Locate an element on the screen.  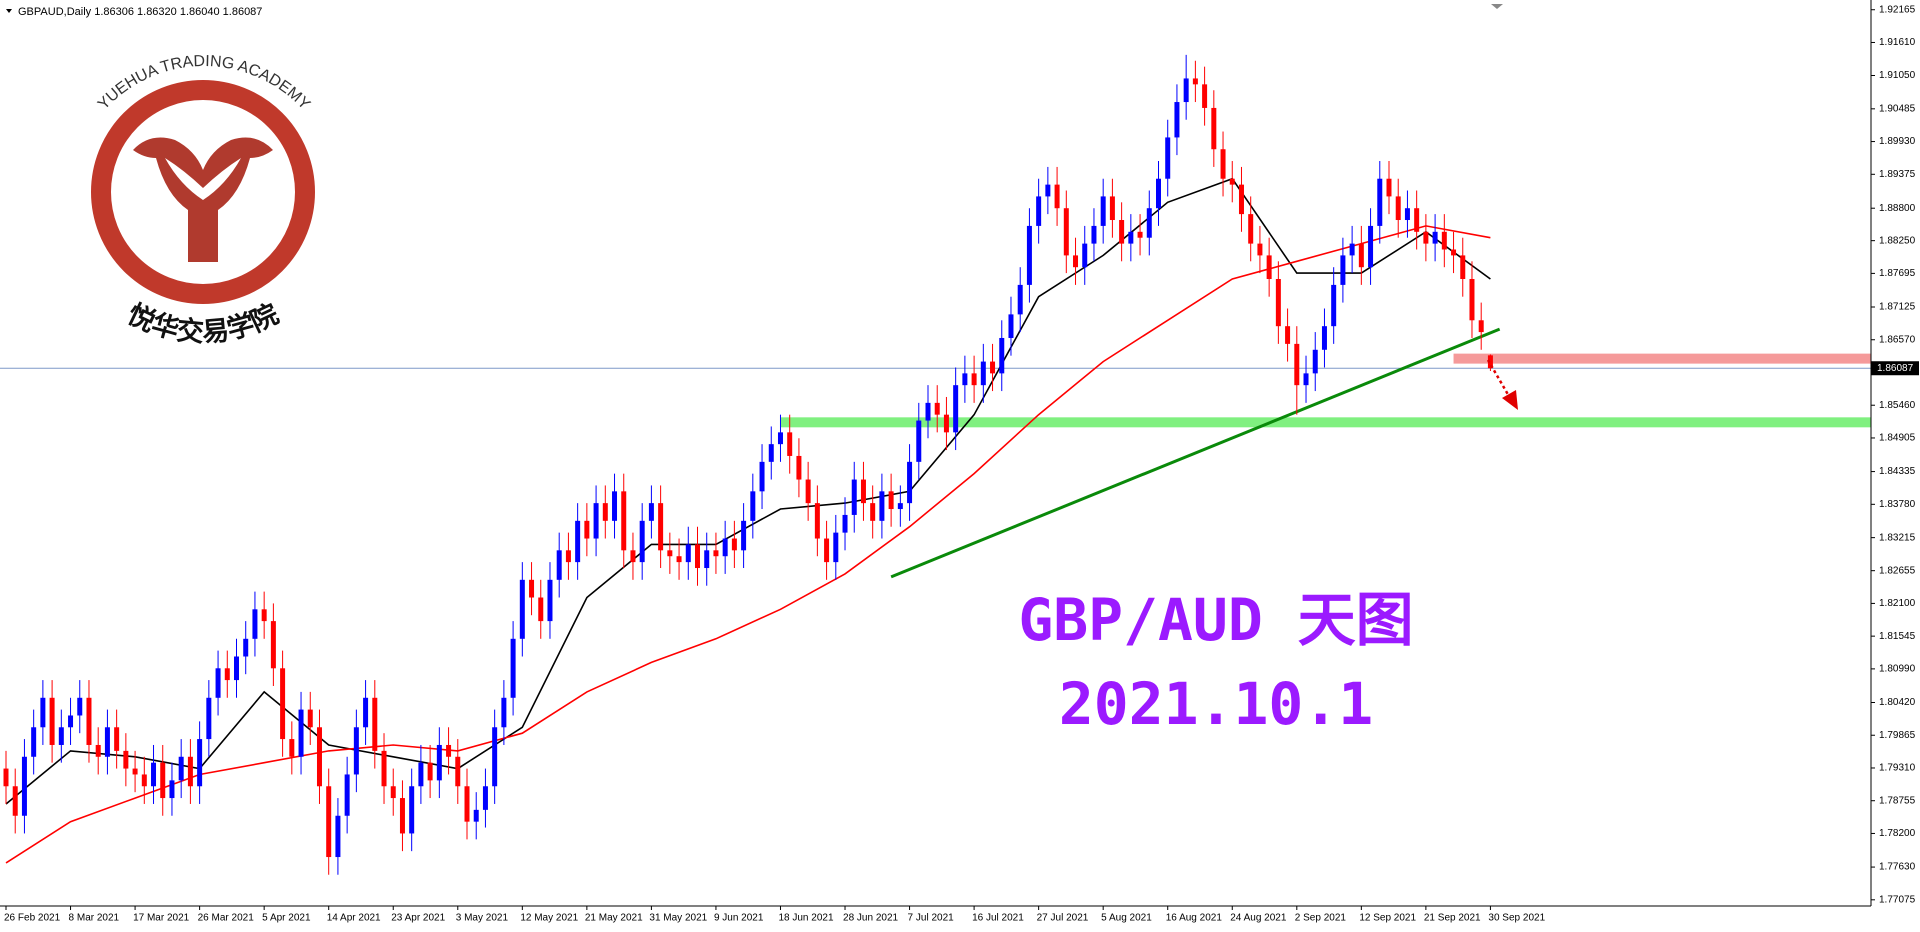
x-tick-label: 12 Sep 2021 is located at coordinates (1387, 918).